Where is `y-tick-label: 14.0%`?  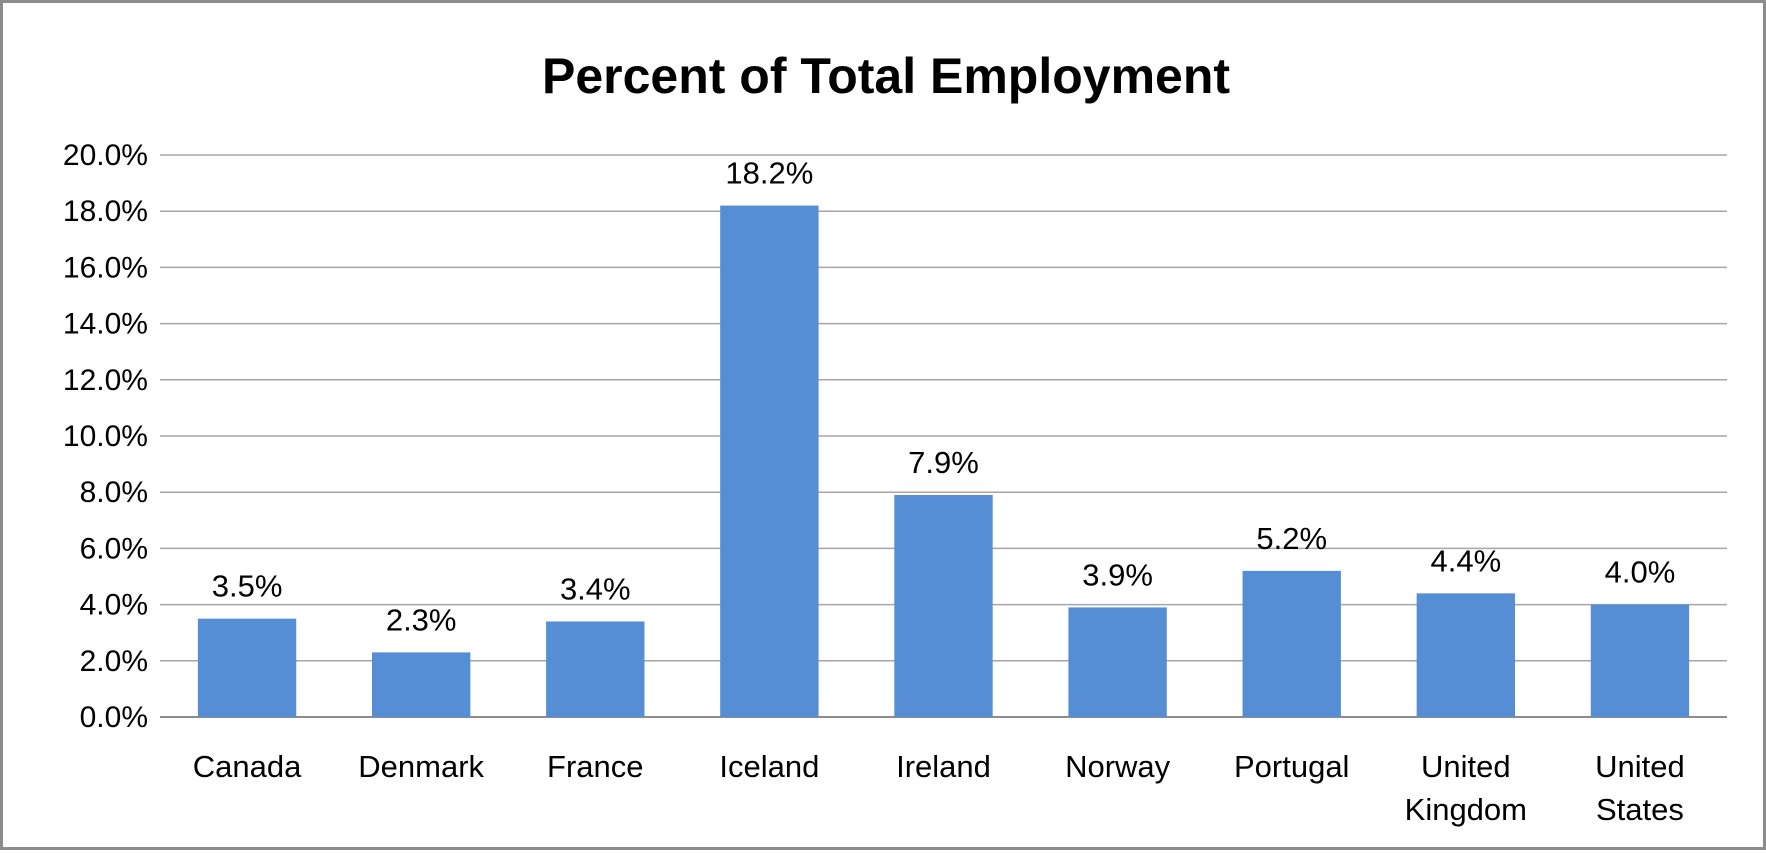
y-tick-label: 14.0% is located at coordinates (105, 324).